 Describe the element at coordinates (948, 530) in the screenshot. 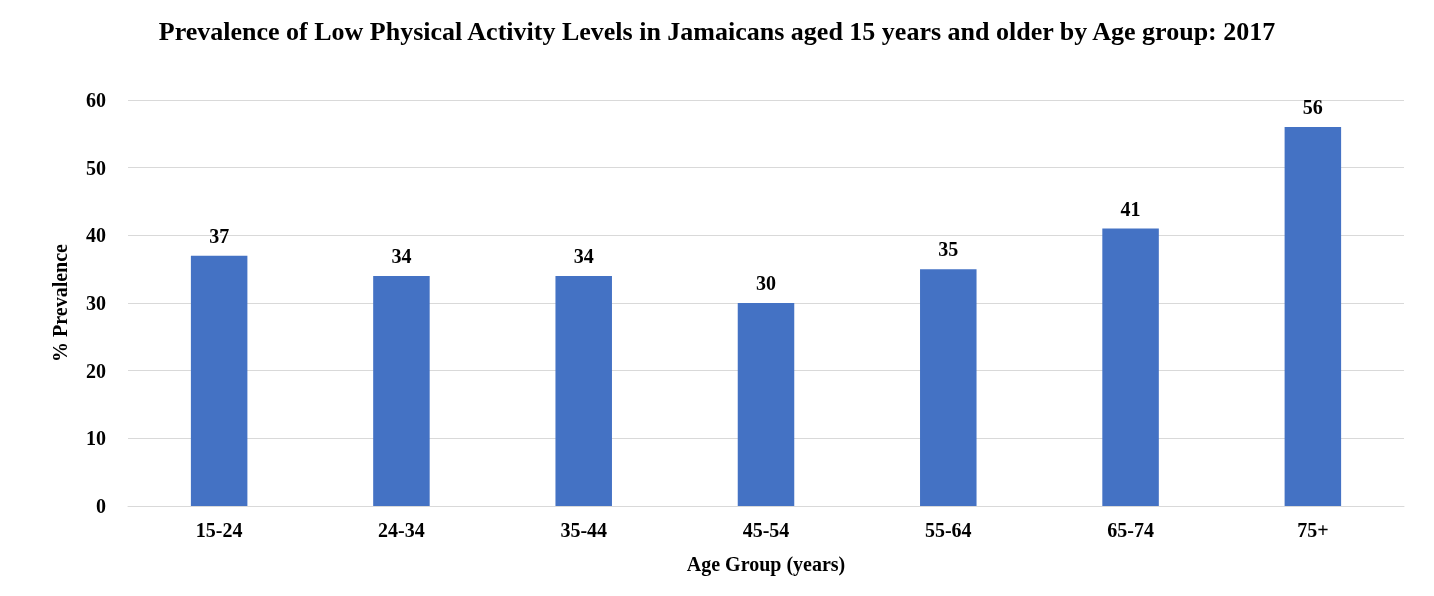

I see `x-tick-label: 55-64` at that location.